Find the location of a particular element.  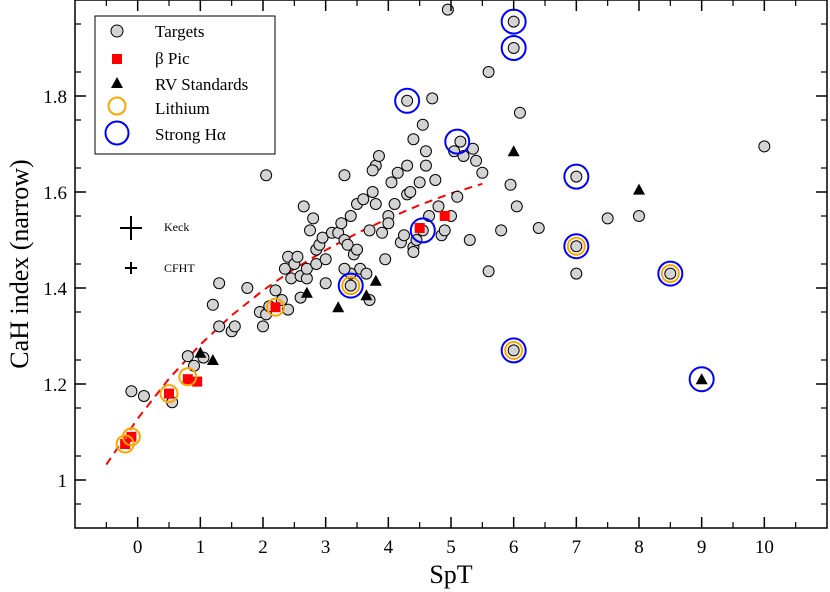

x-tick-label: 0 is located at coordinates (138, 547).